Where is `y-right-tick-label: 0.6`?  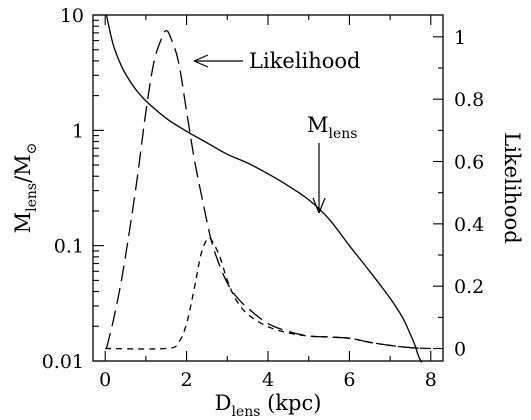
y-right-tick-label: 0.6 is located at coordinates (469, 163).